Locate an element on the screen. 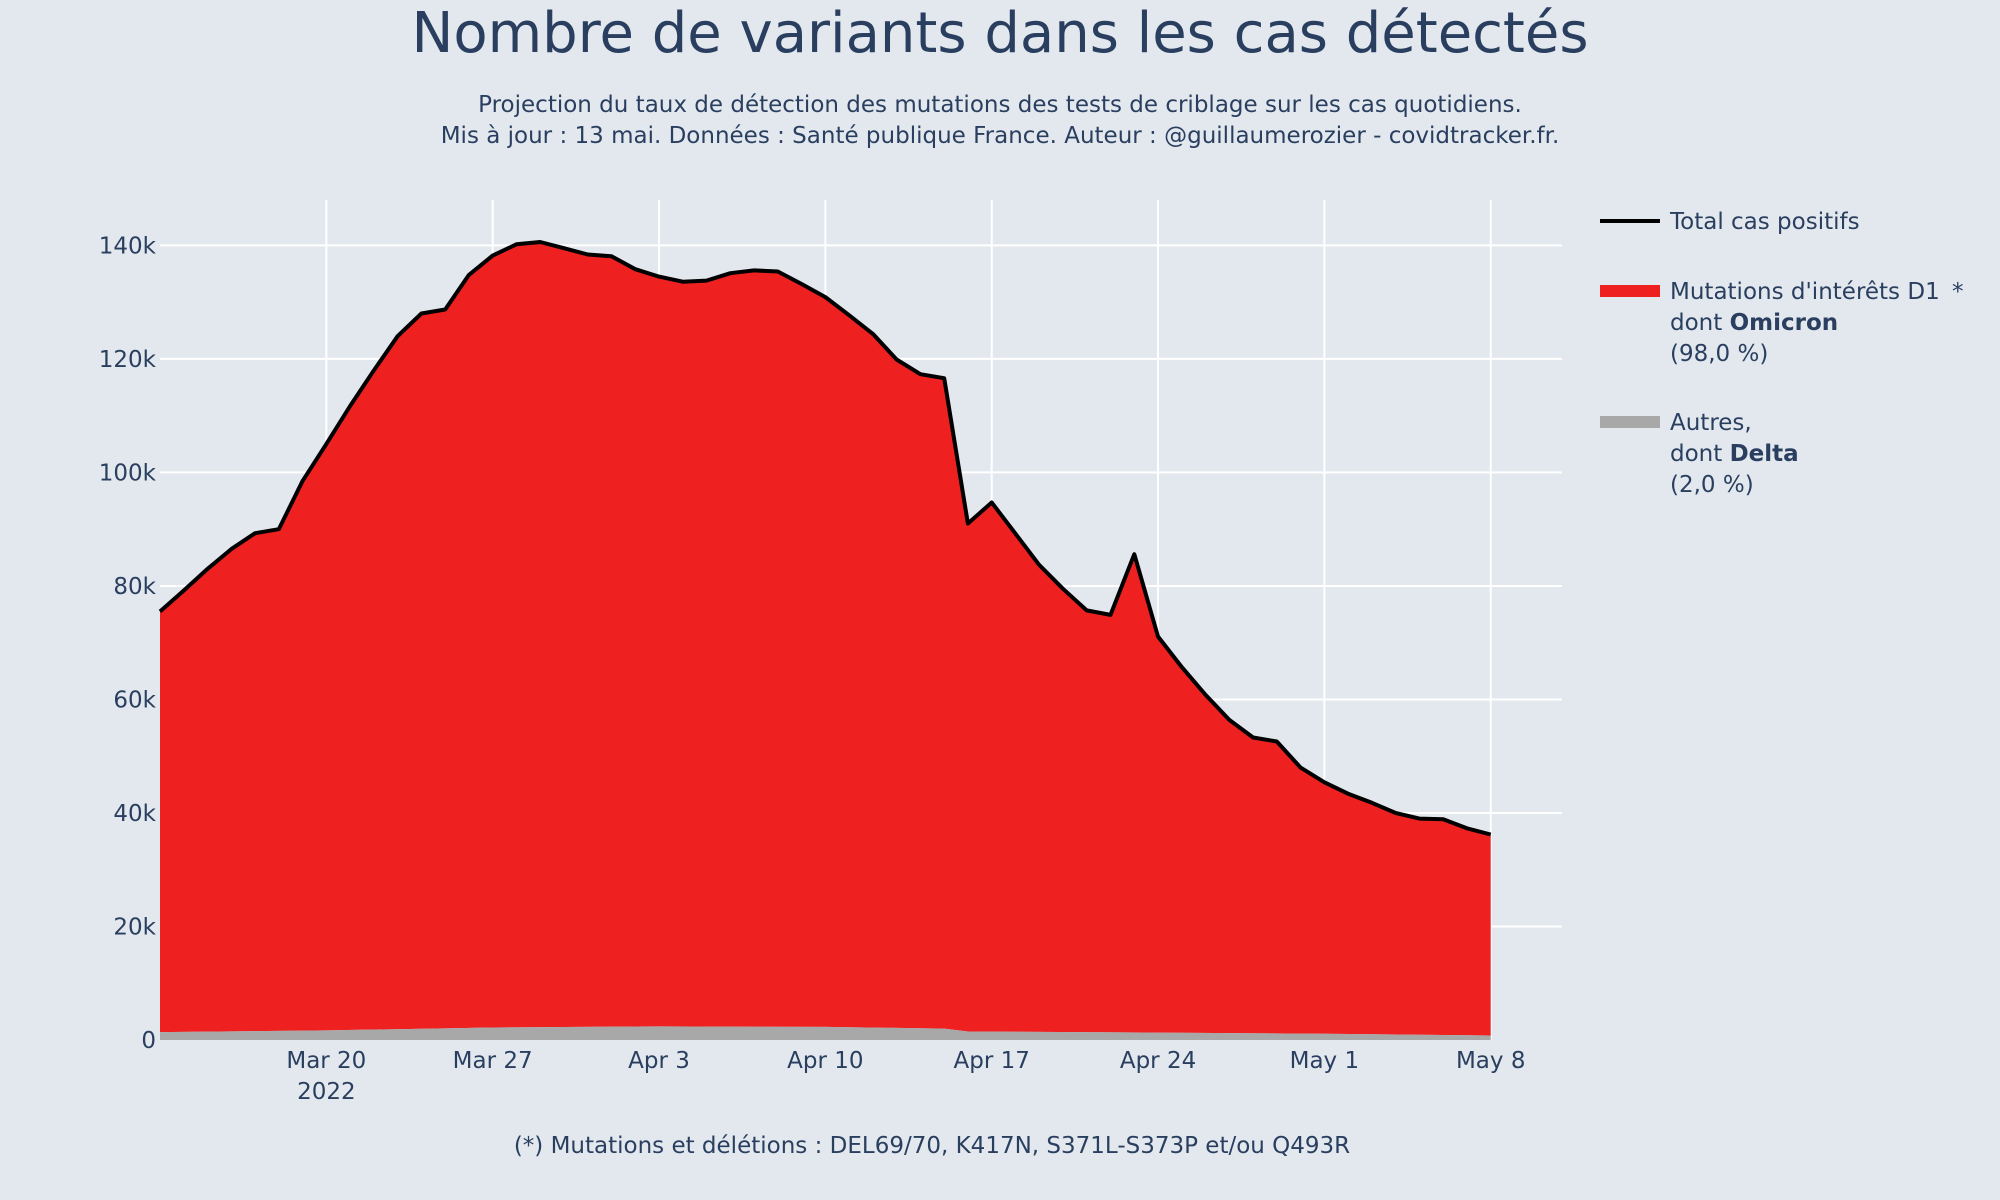 The image size is (2000, 1200). x-tick-label: May 1 is located at coordinates (1325, 1061).